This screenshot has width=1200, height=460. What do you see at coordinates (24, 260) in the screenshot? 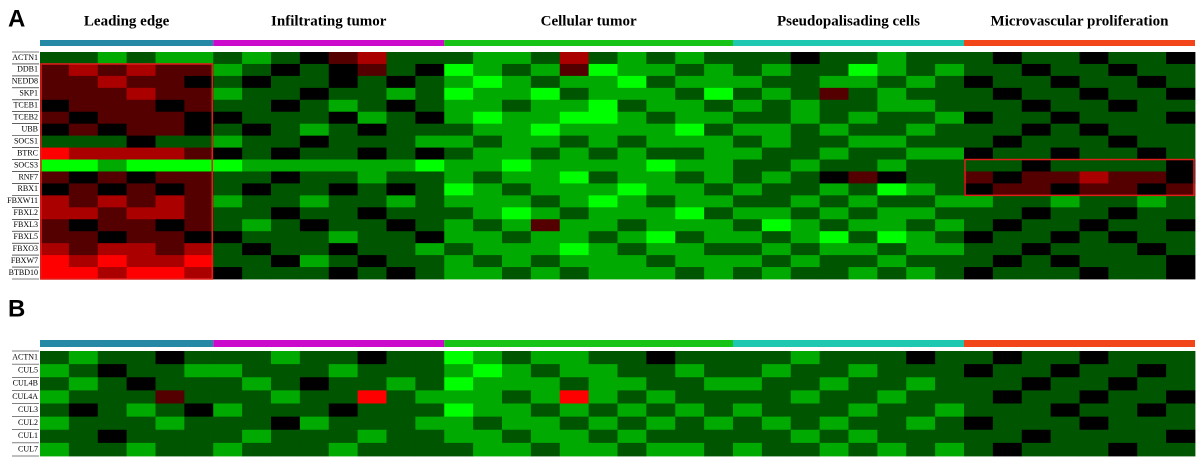
I see `row-label: FBXW7` at bounding box center [24, 260].